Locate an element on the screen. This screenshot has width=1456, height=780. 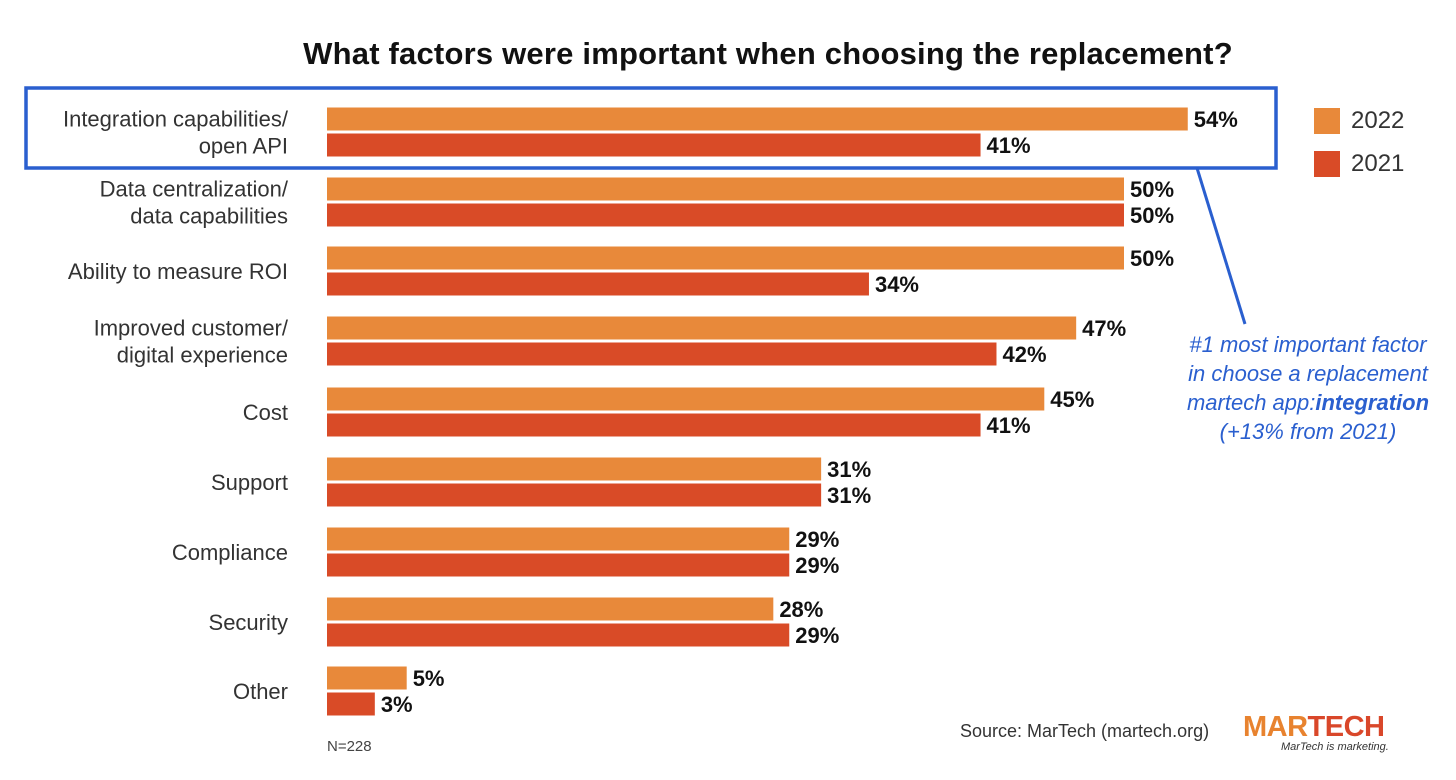
callout-line-3: martech app:integration is located at coordinates (1308, 402).